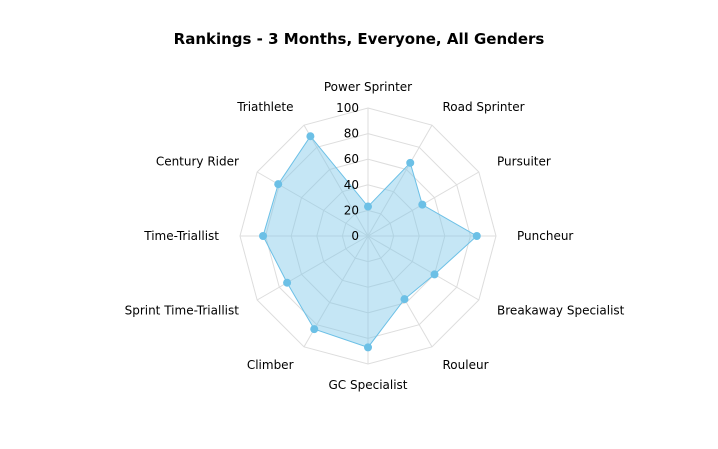 Image resolution: width=718 pixels, height=449 pixels. I want to click on series-area, so click(370, 241).